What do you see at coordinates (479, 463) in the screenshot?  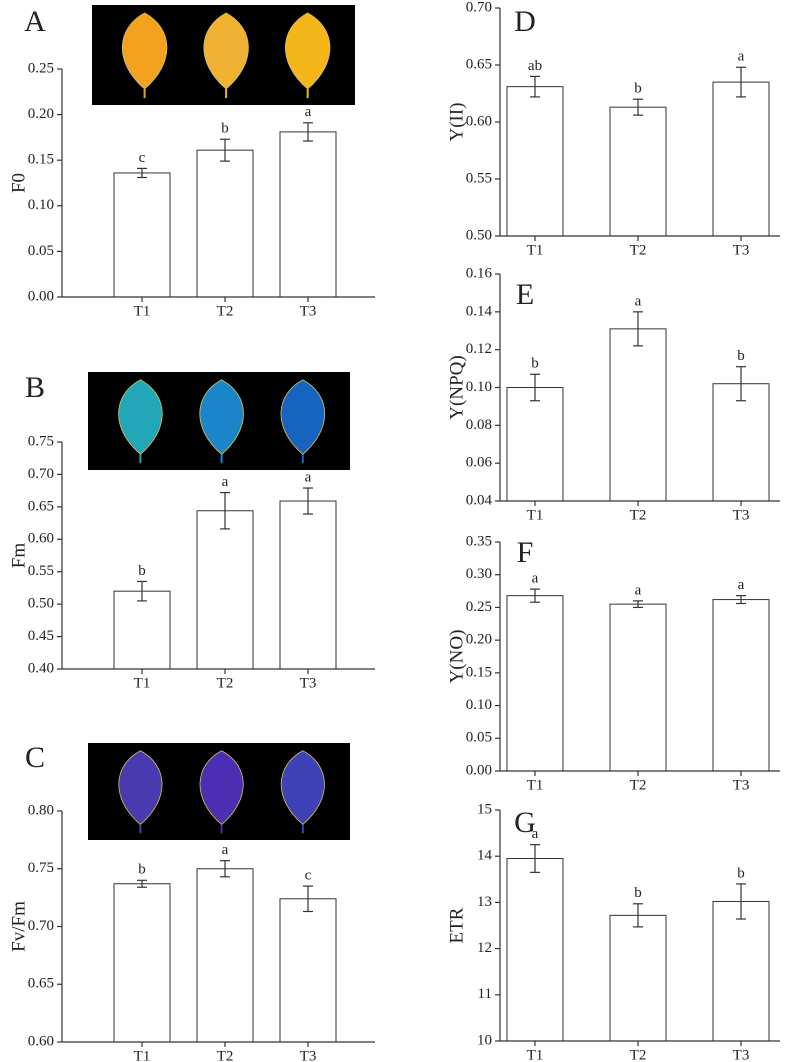 I see `y-tick-label: 0.06` at bounding box center [479, 463].